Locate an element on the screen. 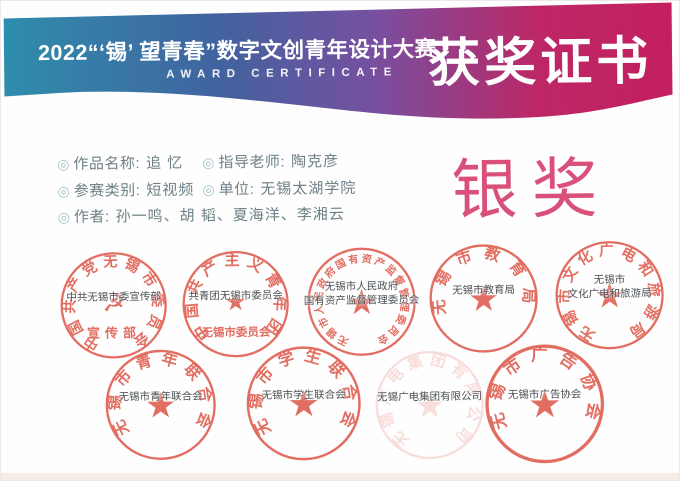 Image resolution: width=680 pixels, height=481 pixels. official-seal: 无锡市广告协会 ★ 无锡市广告协会 is located at coordinates (544, 403).